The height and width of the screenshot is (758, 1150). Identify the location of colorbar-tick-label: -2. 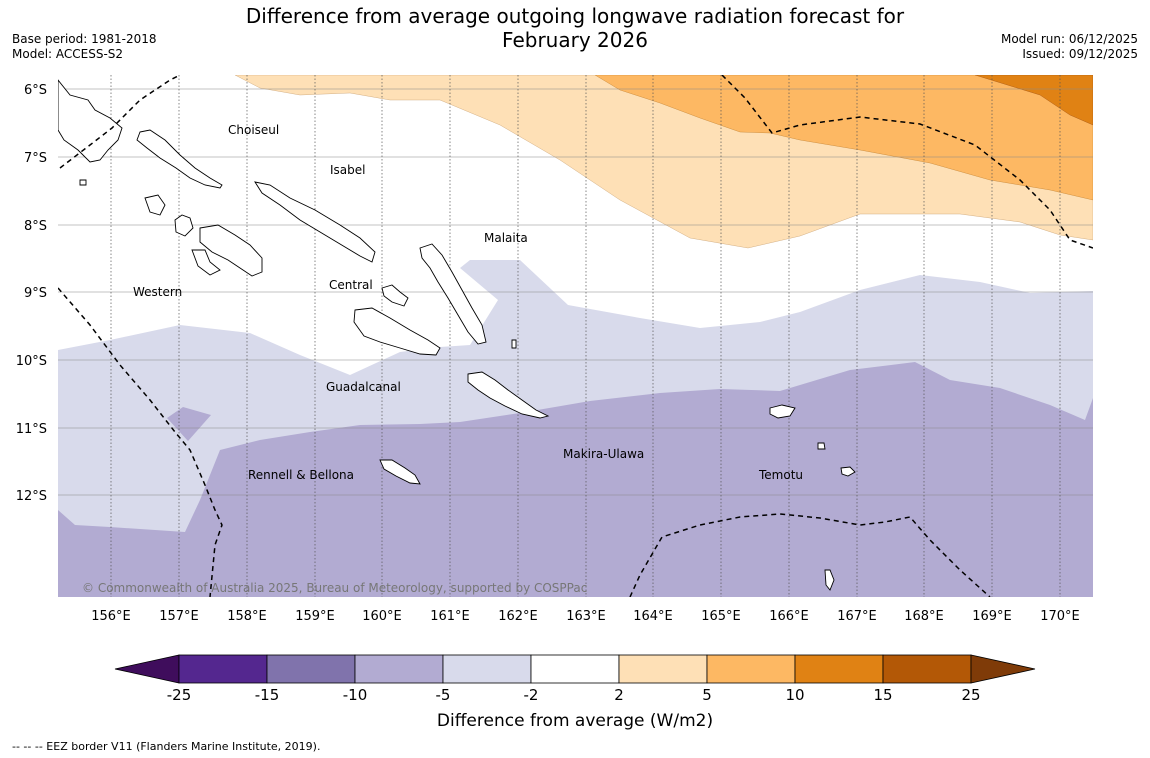
(531, 695).